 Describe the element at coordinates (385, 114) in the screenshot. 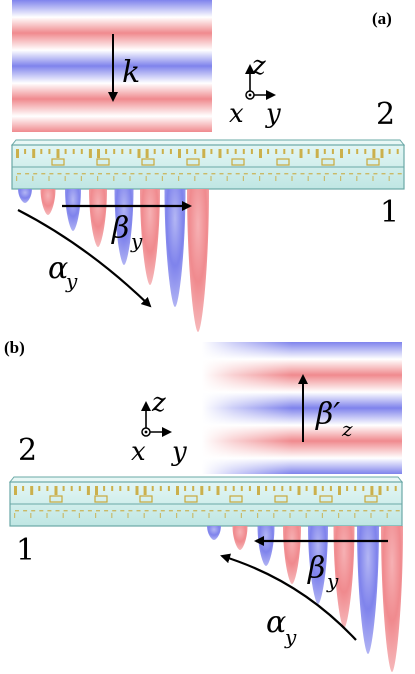

I see `region-2-label-a: 2` at that location.